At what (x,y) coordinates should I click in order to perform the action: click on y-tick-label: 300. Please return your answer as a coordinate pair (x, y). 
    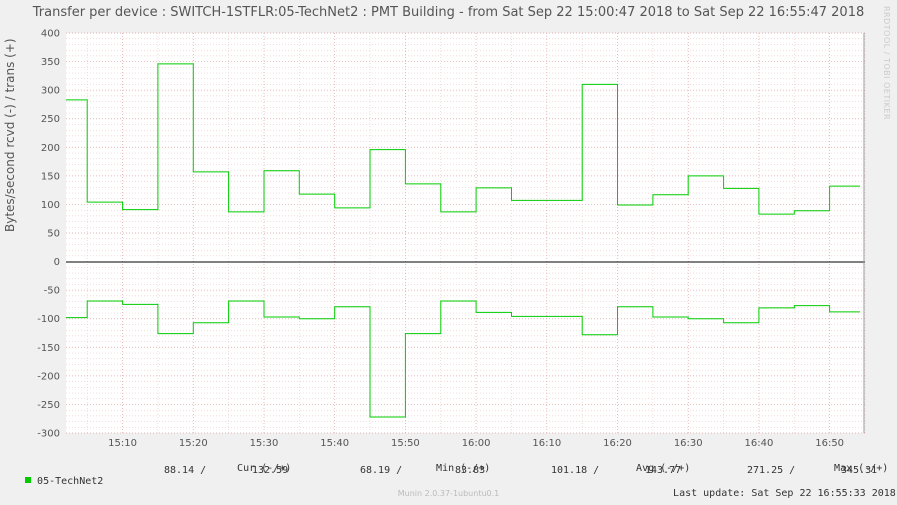
    Looking at the image, I should click on (50, 91).